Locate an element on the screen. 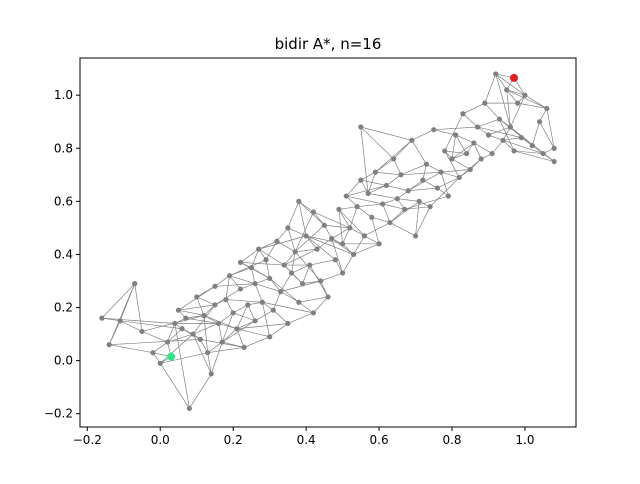 The height and width of the screenshot is (484, 640). y-tick-label: 1.0 is located at coordinates (63, 95).